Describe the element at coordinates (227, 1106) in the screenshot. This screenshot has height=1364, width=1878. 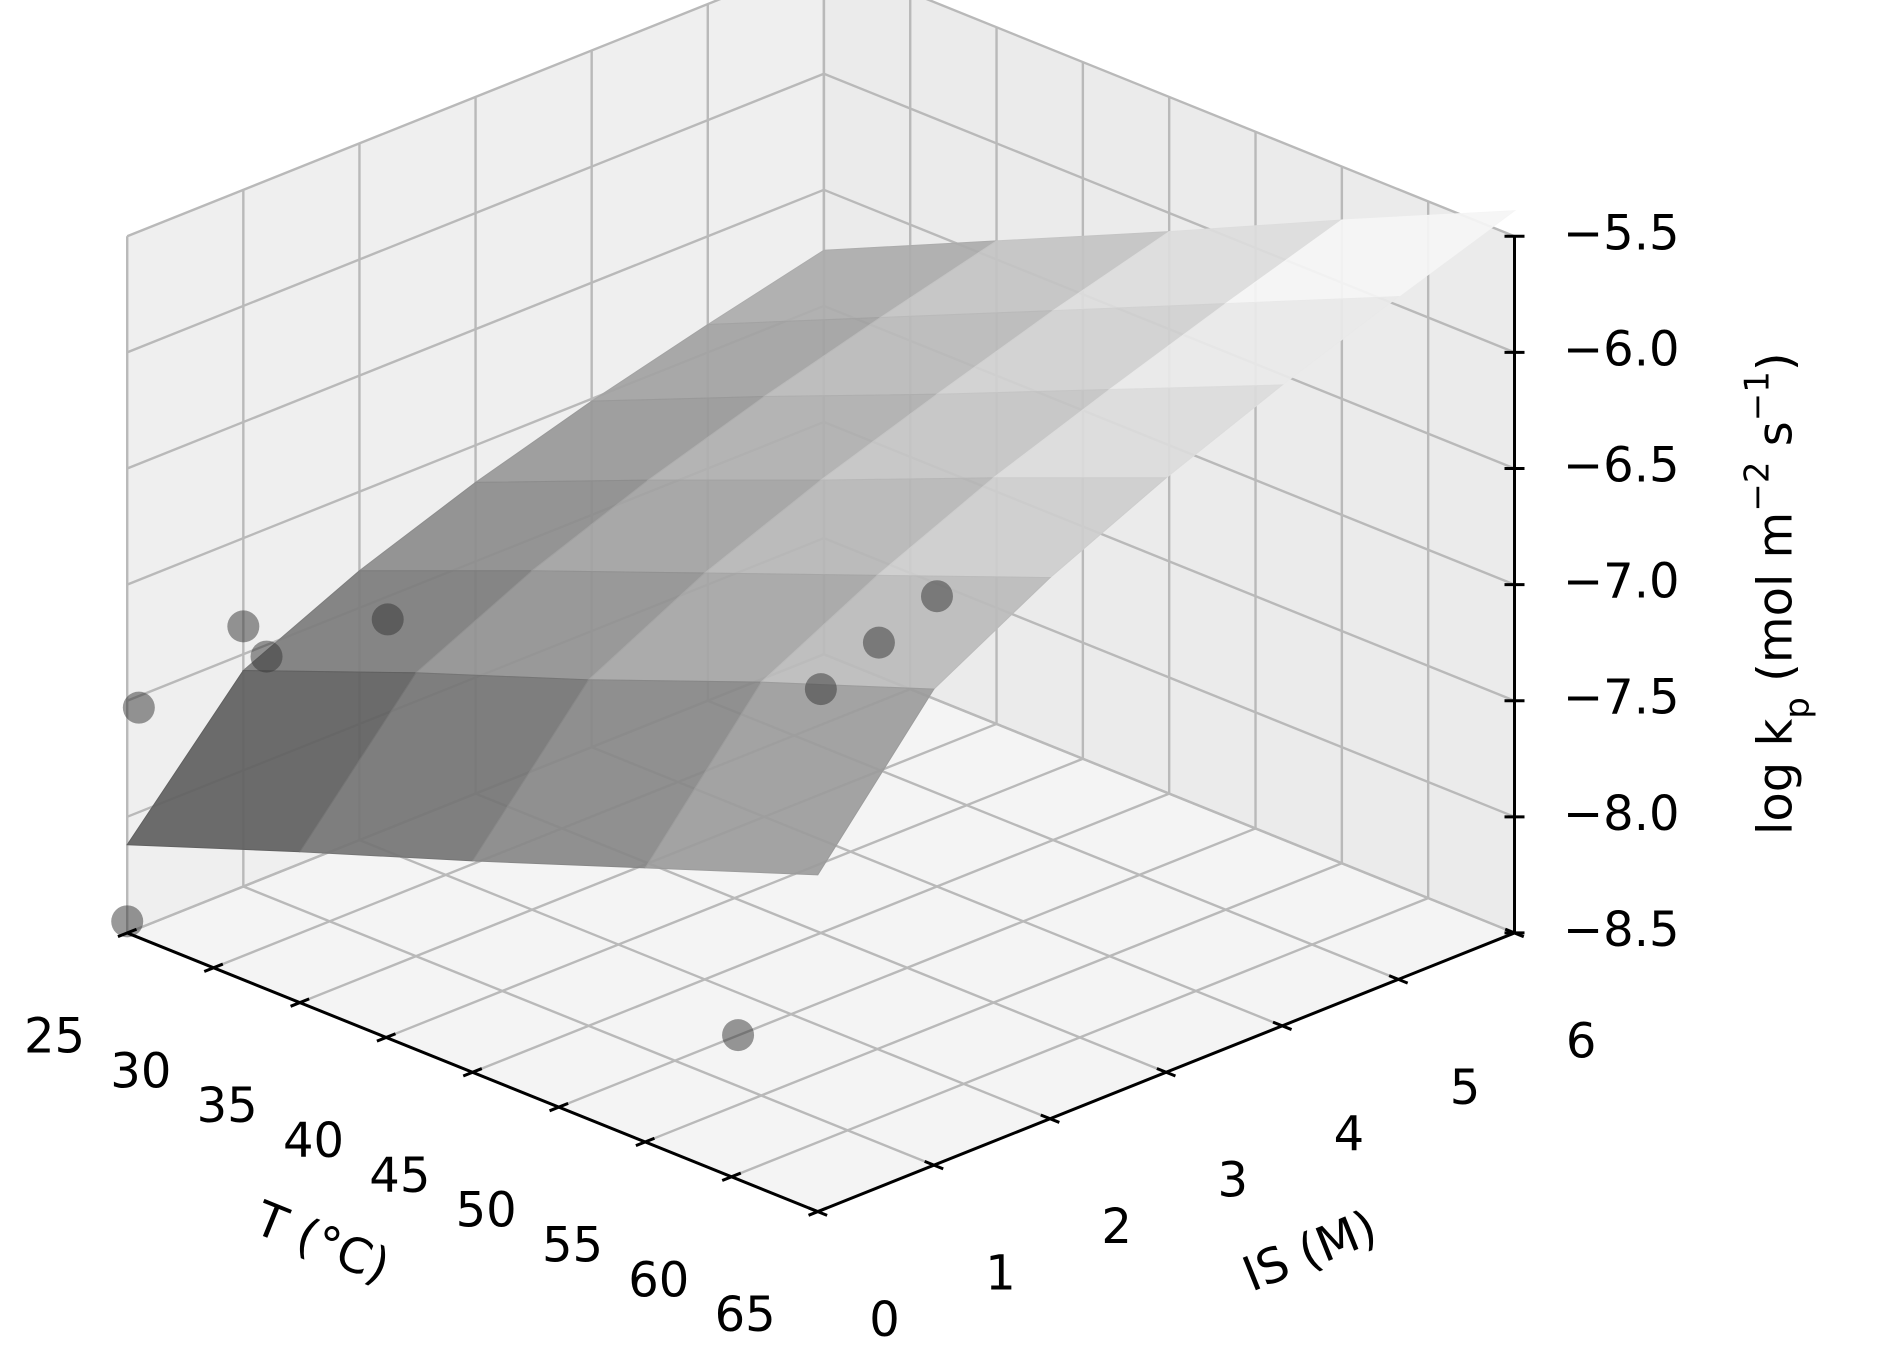
I see `x-tick-label: 35` at that location.